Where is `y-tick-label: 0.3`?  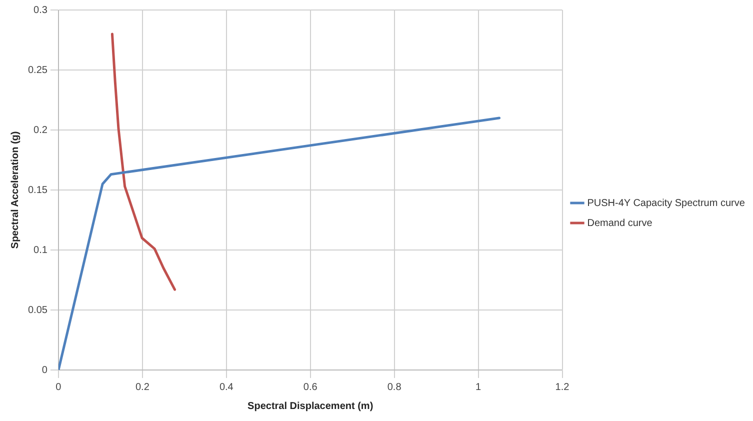 y-tick-label: 0.3 is located at coordinates (41, 10).